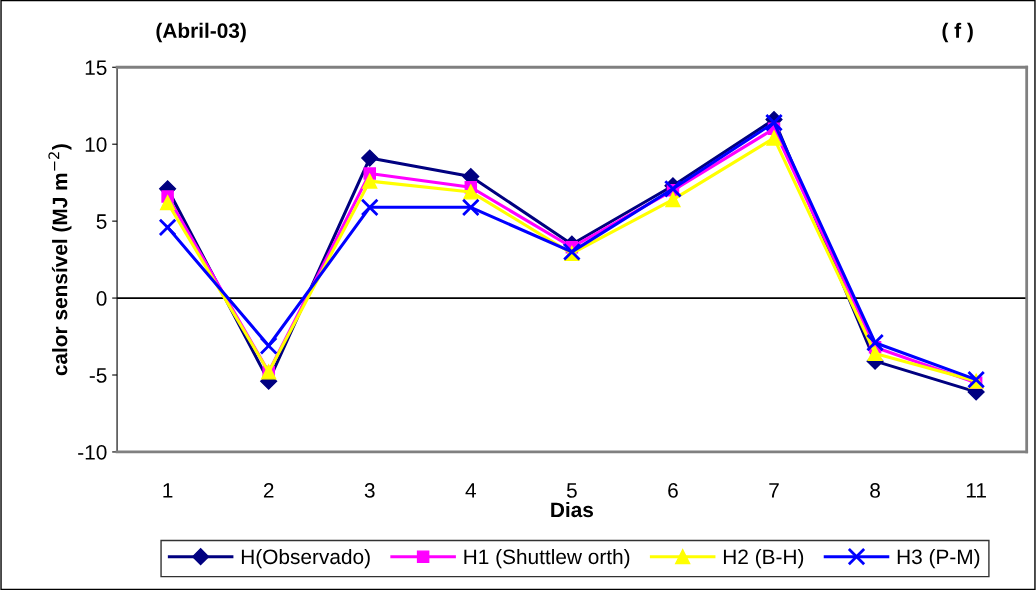 The height and width of the screenshot is (590, 1036). What do you see at coordinates (92, 452) in the screenshot?
I see `y-tick-label: -10` at bounding box center [92, 452].